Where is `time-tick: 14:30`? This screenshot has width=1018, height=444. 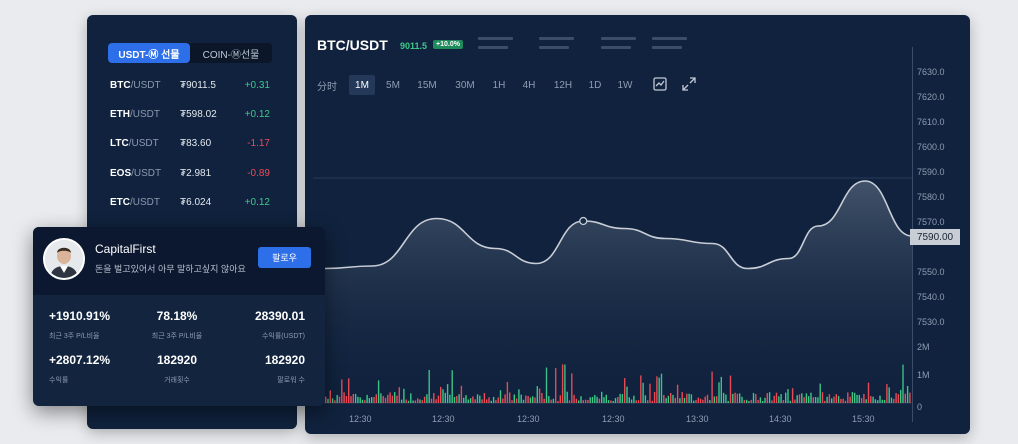
time-tick: 14:30 is located at coordinates (780, 419).